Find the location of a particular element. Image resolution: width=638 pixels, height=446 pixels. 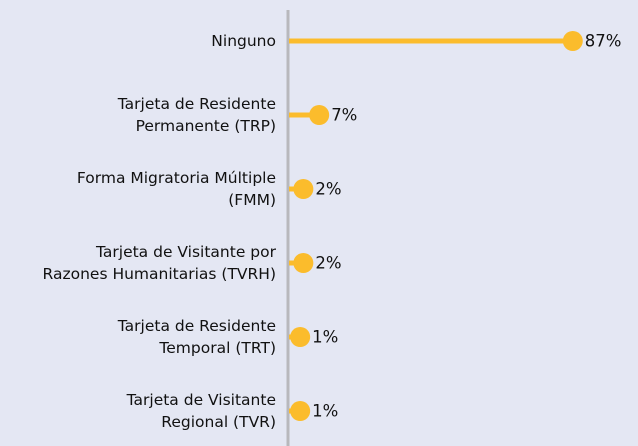

category-label: Tarjeta de Visitante Regional (TVR) is located at coordinates (201, 411).